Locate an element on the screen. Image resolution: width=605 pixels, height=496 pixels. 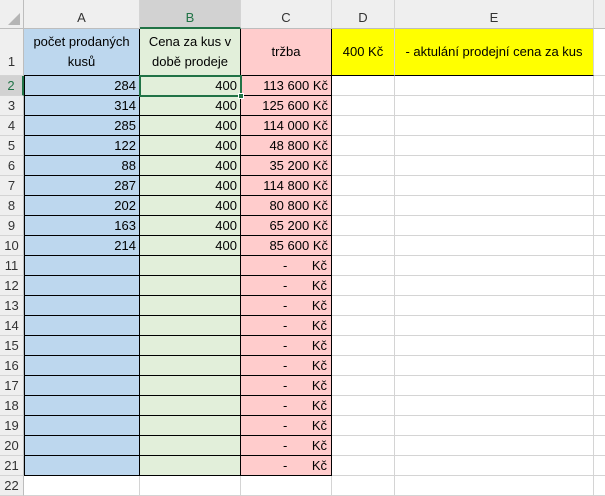
cell-d10 is located at coordinates (363, 246).